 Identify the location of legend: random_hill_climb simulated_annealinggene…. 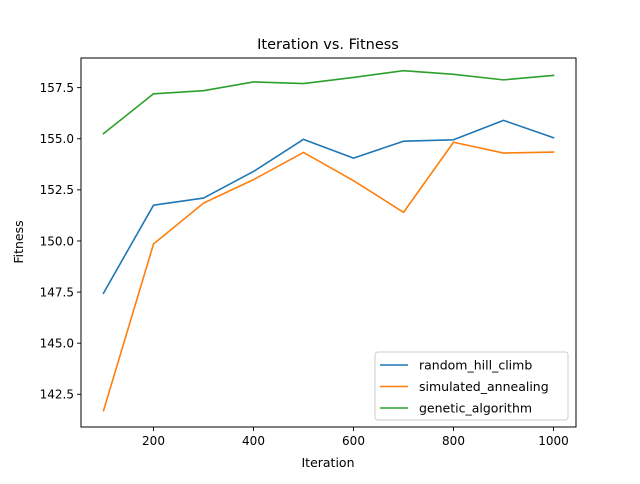
(471, 386).